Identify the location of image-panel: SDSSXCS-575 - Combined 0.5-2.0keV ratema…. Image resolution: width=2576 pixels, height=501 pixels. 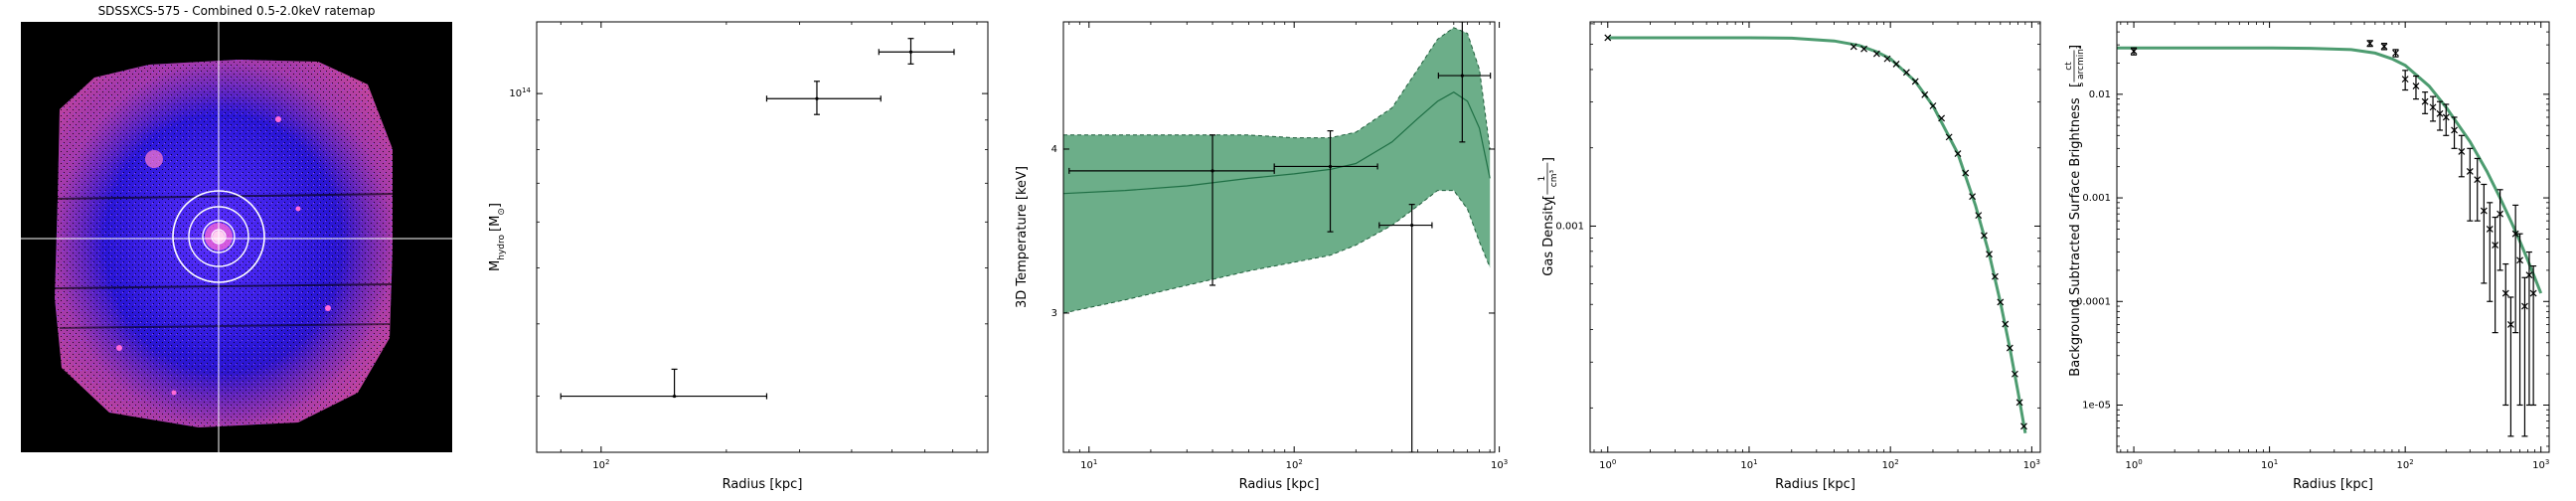
(236, 228).